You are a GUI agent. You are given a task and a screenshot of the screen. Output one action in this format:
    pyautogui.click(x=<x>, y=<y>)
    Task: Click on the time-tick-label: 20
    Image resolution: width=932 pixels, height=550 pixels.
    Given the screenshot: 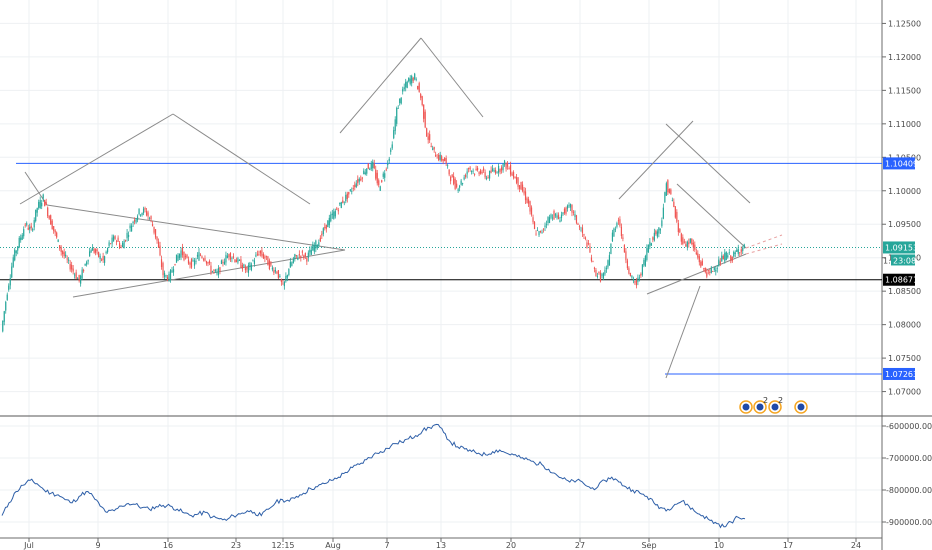 What is the action you would take?
    pyautogui.click(x=511, y=545)
    